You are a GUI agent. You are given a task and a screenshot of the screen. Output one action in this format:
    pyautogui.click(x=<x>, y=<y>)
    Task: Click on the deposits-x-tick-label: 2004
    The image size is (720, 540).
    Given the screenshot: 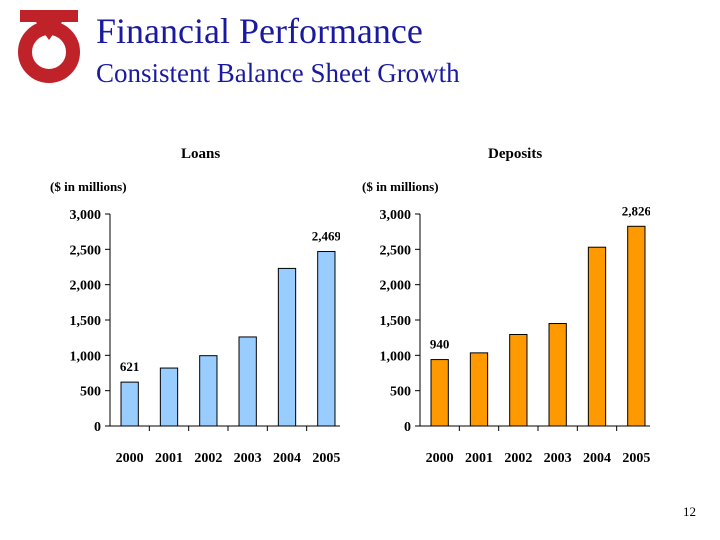 What is the action you would take?
    pyautogui.click(x=597, y=458)
    